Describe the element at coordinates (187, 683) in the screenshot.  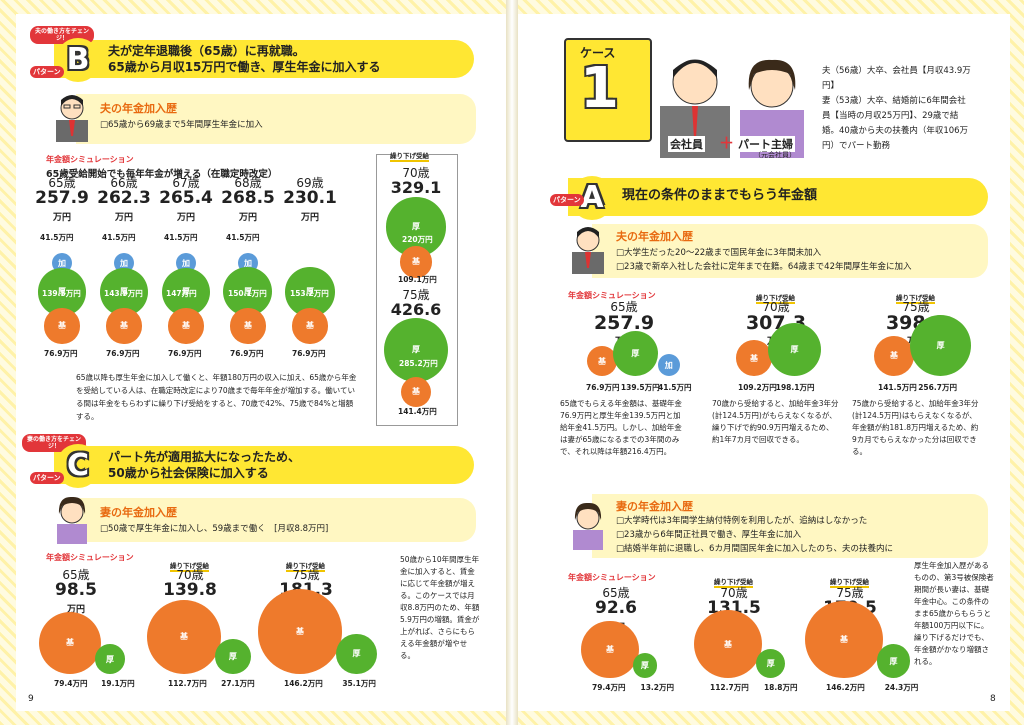
I see `kiso-value: 112.7万円` at that location.